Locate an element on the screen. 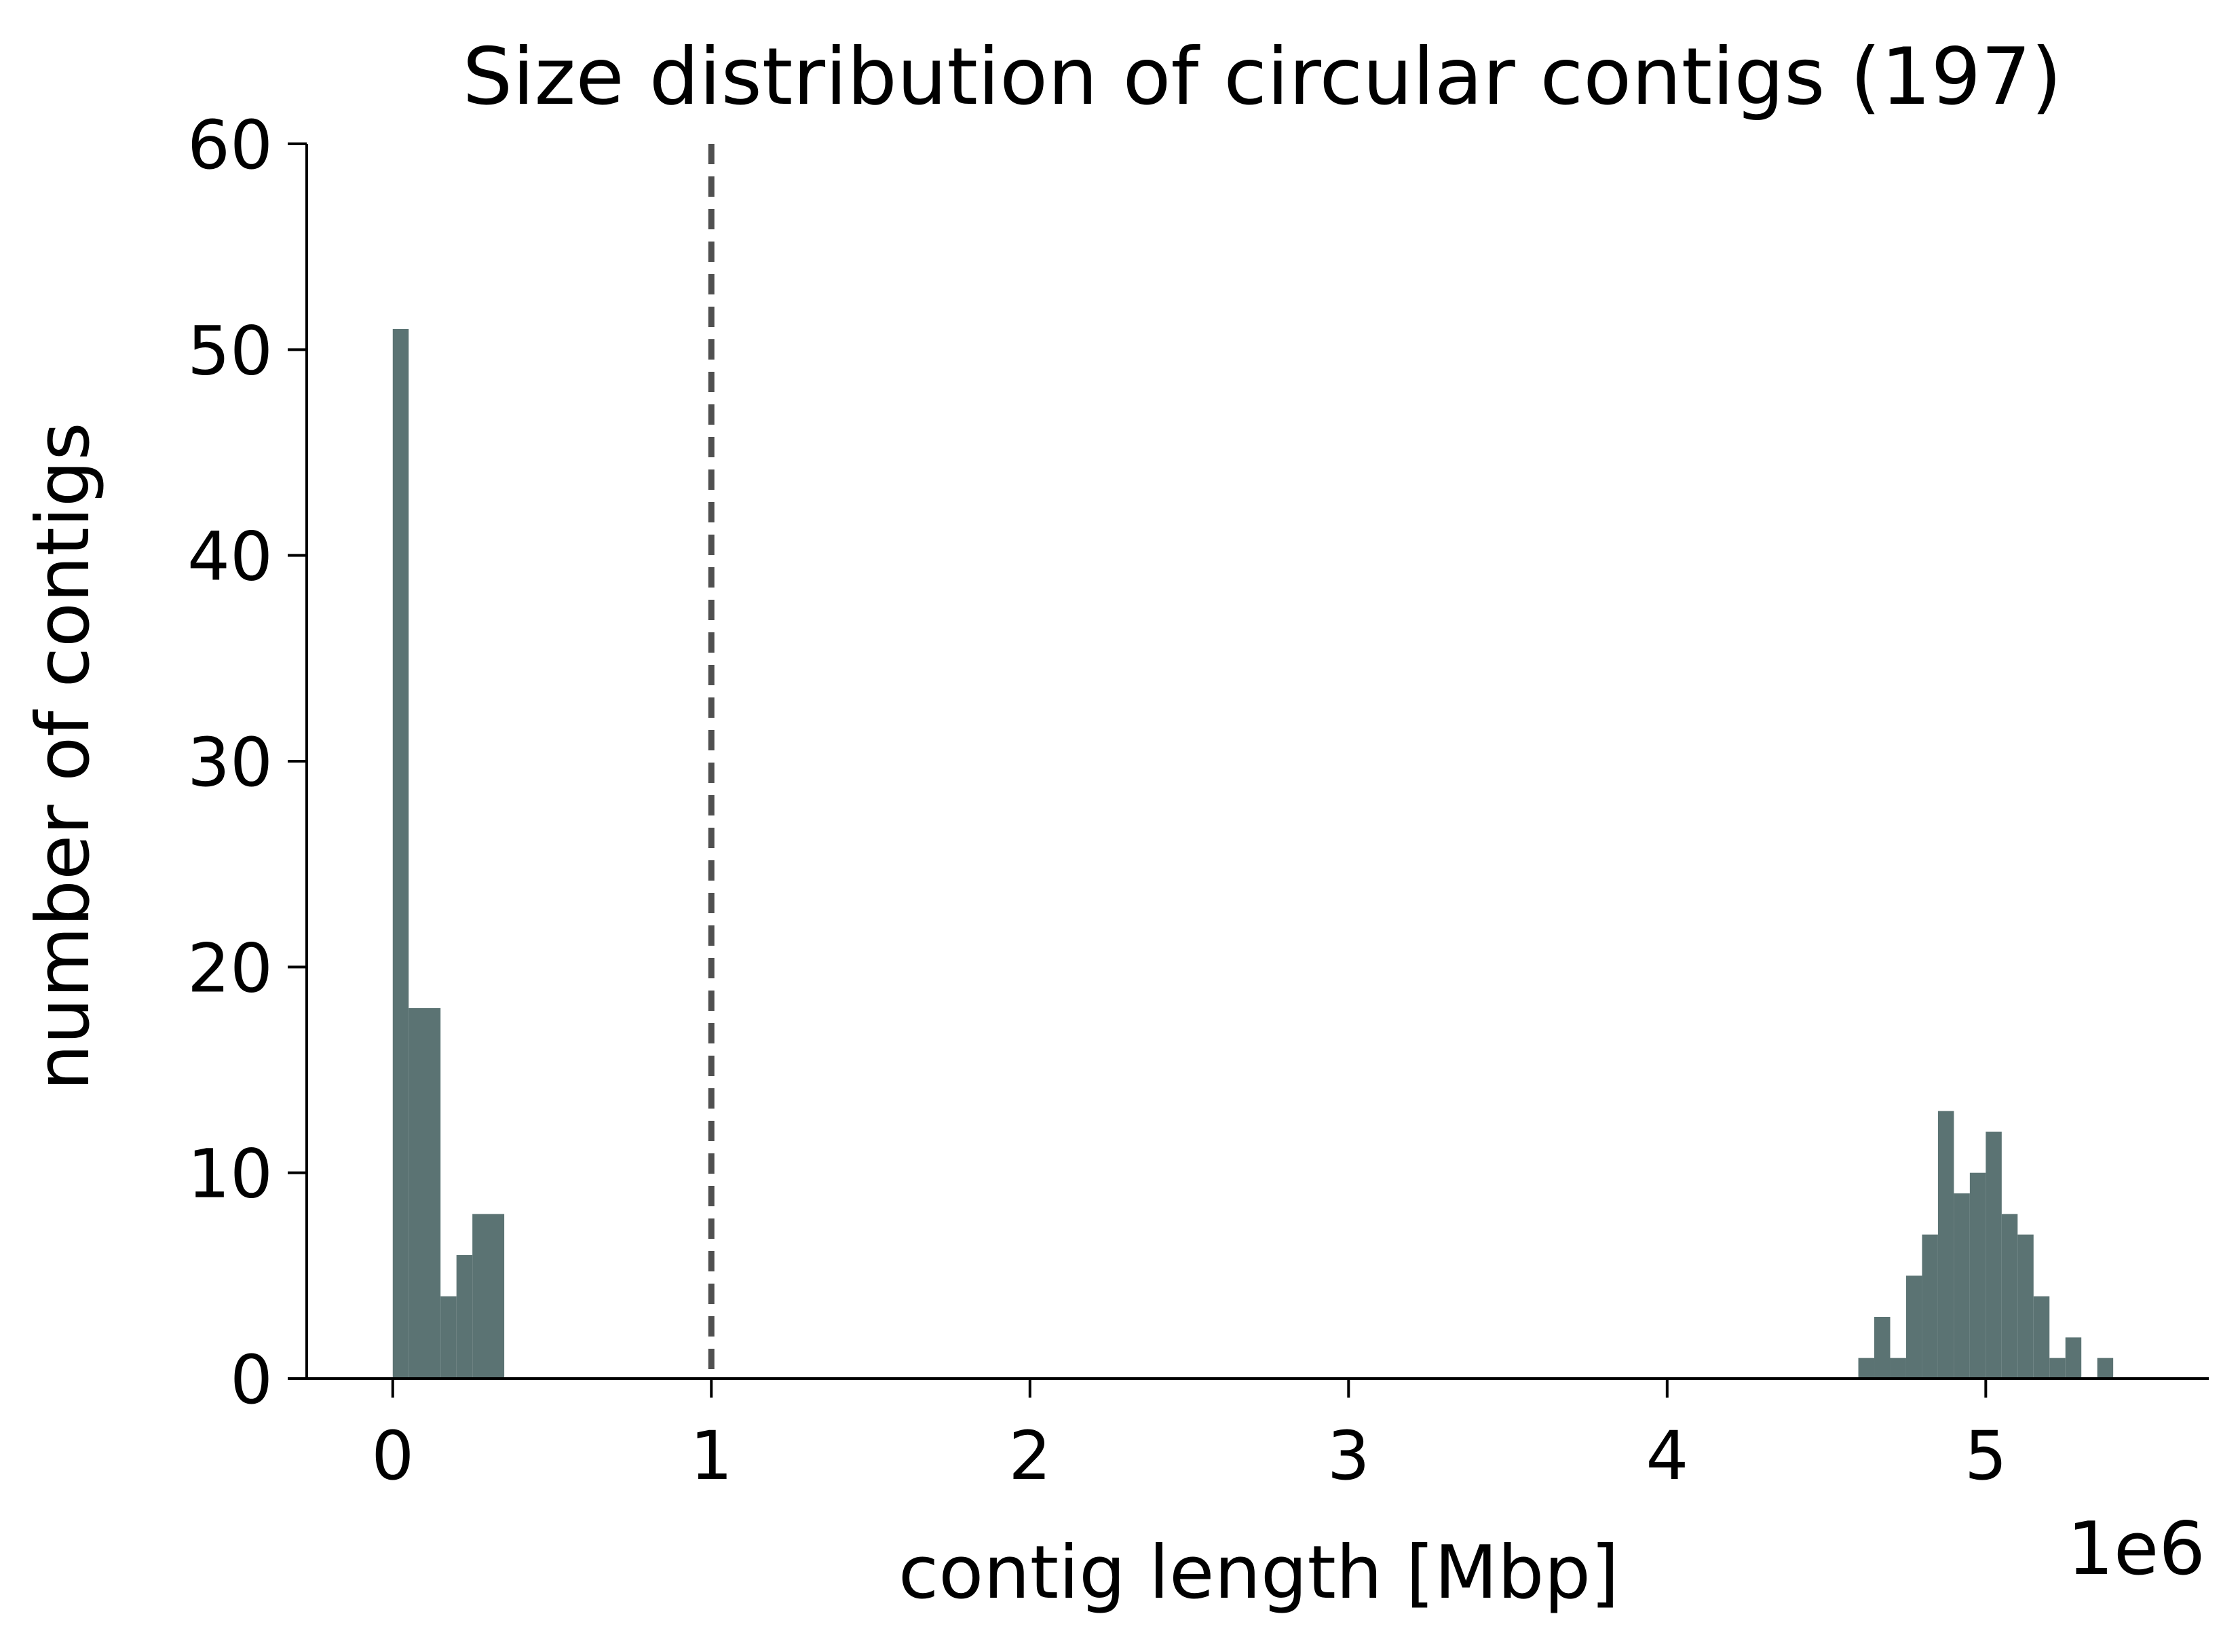 The height and width of the screenshot is (1652, 2240). x-tick-label: 1 is located at coordinates (711, 1456).